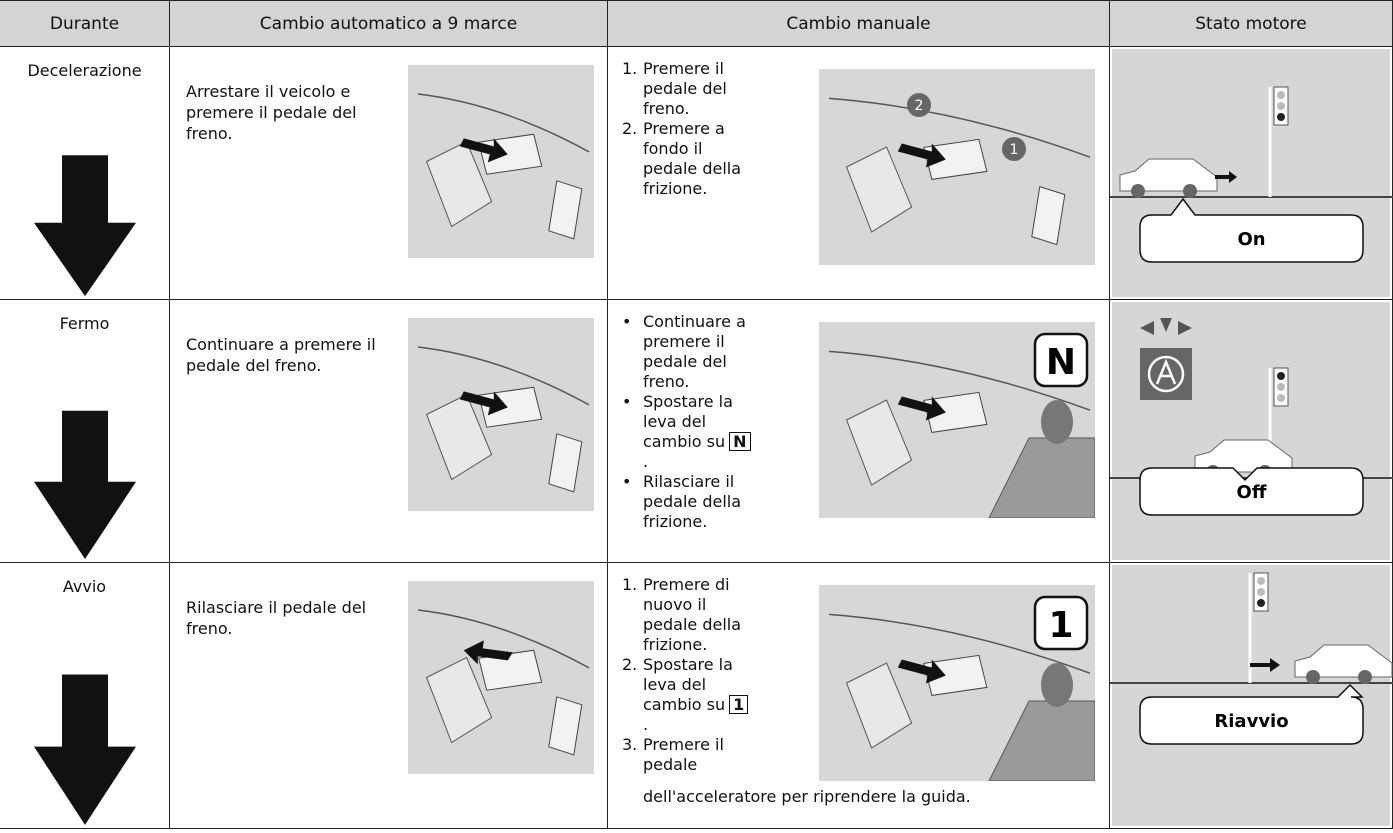  I want to click on manual-step: • Rilasciare il pedale della frizione., so click(860, 502).